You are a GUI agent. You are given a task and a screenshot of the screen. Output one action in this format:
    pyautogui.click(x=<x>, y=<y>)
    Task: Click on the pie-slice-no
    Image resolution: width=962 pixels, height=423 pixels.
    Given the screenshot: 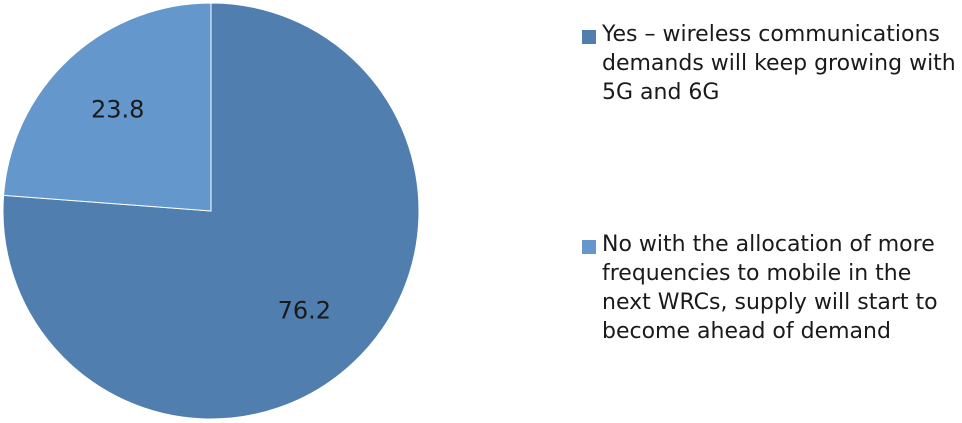 What is the action you would take?
    pyautogui.click(x=107, y=107)
    